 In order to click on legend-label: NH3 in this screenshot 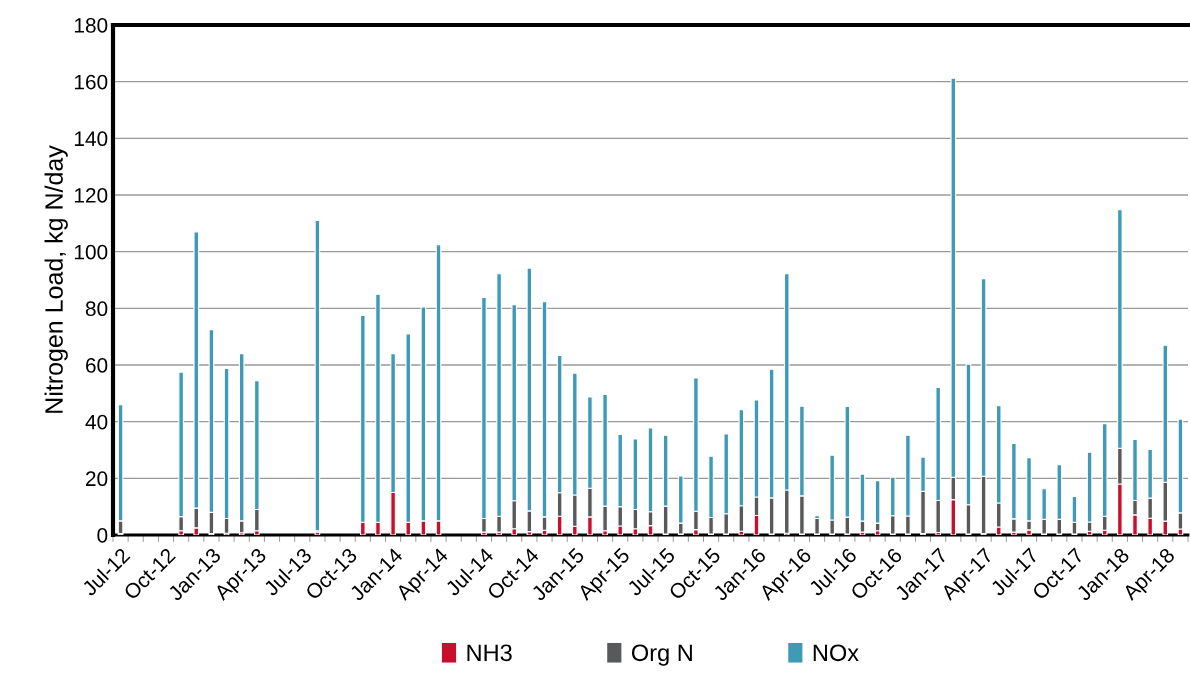, I will do `click(489, 653)`.